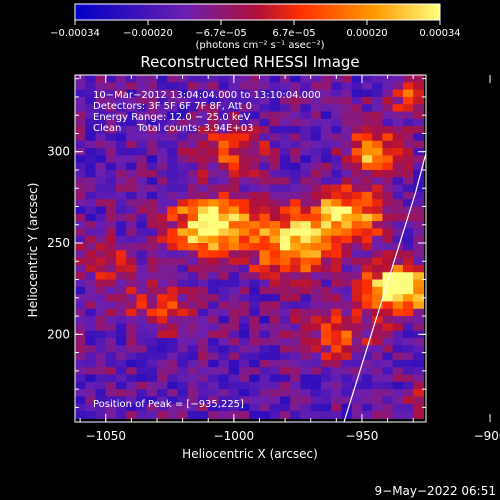 This screenshot has height=500, width=500. I want to click on chart-title: Reconstructed RHESSI Image, so click(249, 62).